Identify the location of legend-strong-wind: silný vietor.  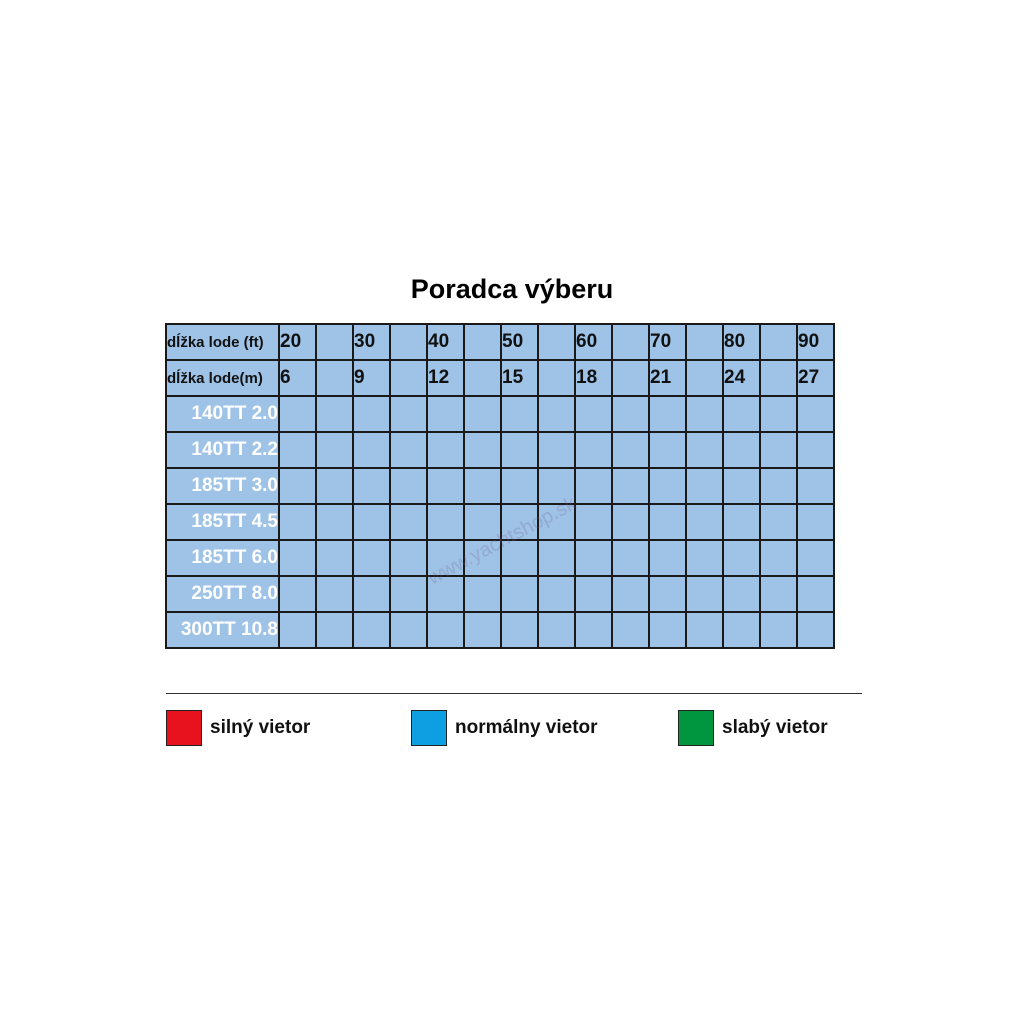
(238, 728).